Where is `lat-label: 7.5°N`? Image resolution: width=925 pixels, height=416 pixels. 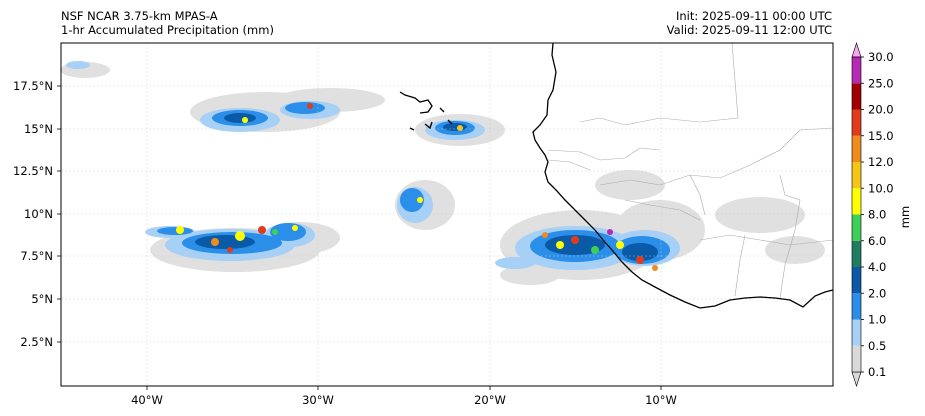
lat-label: 7.5°N is located at coordinates (36, 256).